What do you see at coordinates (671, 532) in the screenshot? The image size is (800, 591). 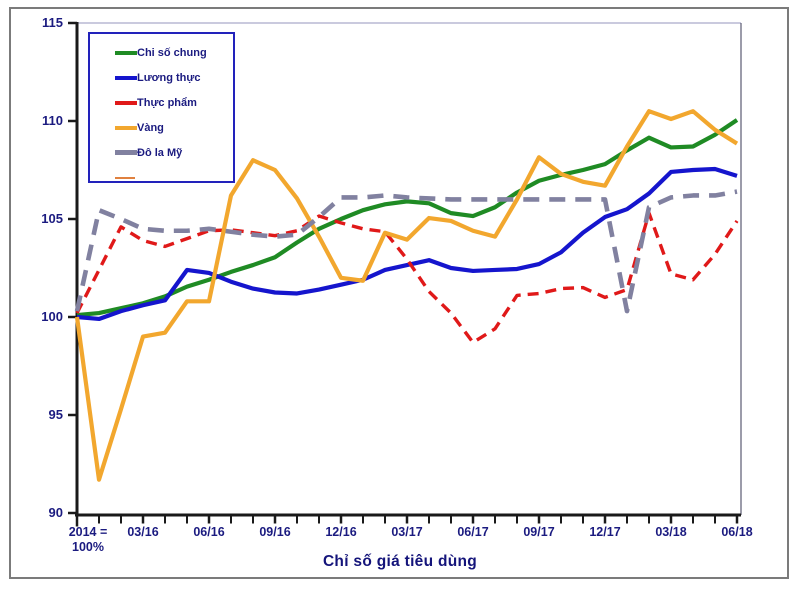 I see `x-tick-label: 03/18` at bounding box center [671, 532].